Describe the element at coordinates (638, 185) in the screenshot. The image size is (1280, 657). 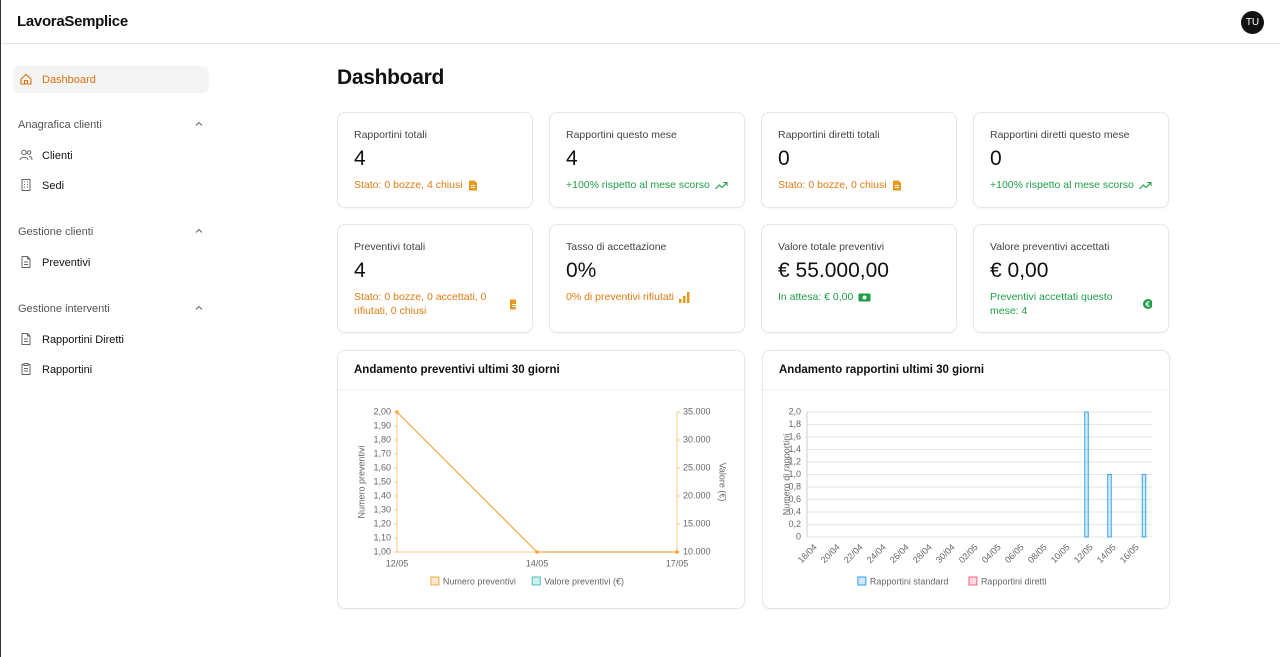
I see `note-text: +100% rispetto al mese scorso` at that location.